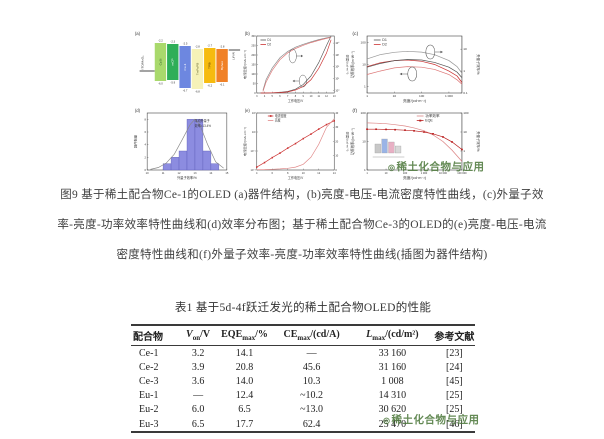 The height and width of the screenshot is (439, 604). What do you see at coordinates (248, 33) in the screenshot?
I see `svg-text: (b)` at bounding box center [248, 33].